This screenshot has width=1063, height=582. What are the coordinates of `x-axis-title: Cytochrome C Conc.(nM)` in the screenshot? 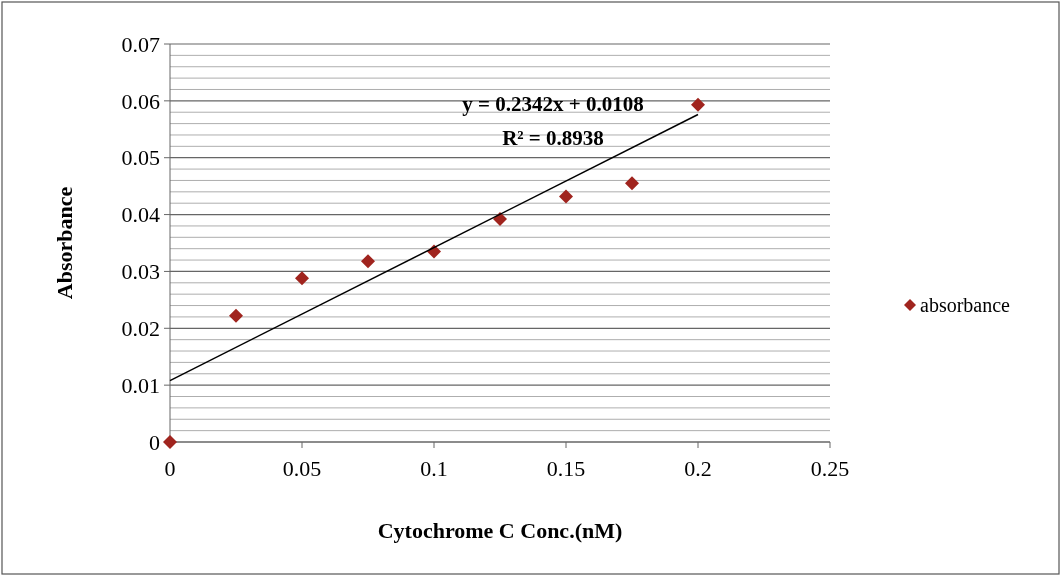 It's located at (500, 530).